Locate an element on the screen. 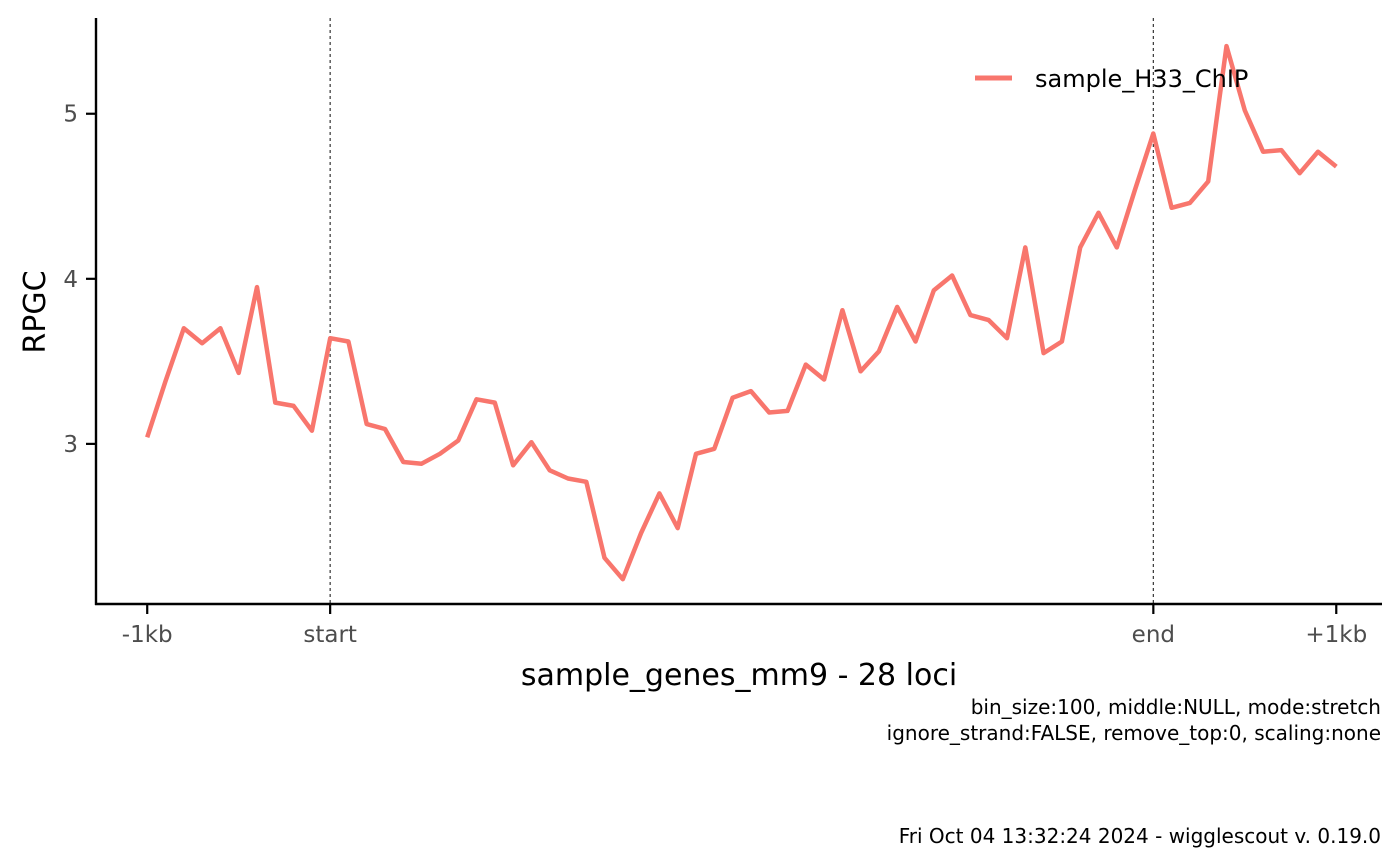 This screenshot has height=866, width=1400. y-tick-label-0: 3 is located at coordinates (70, 445).